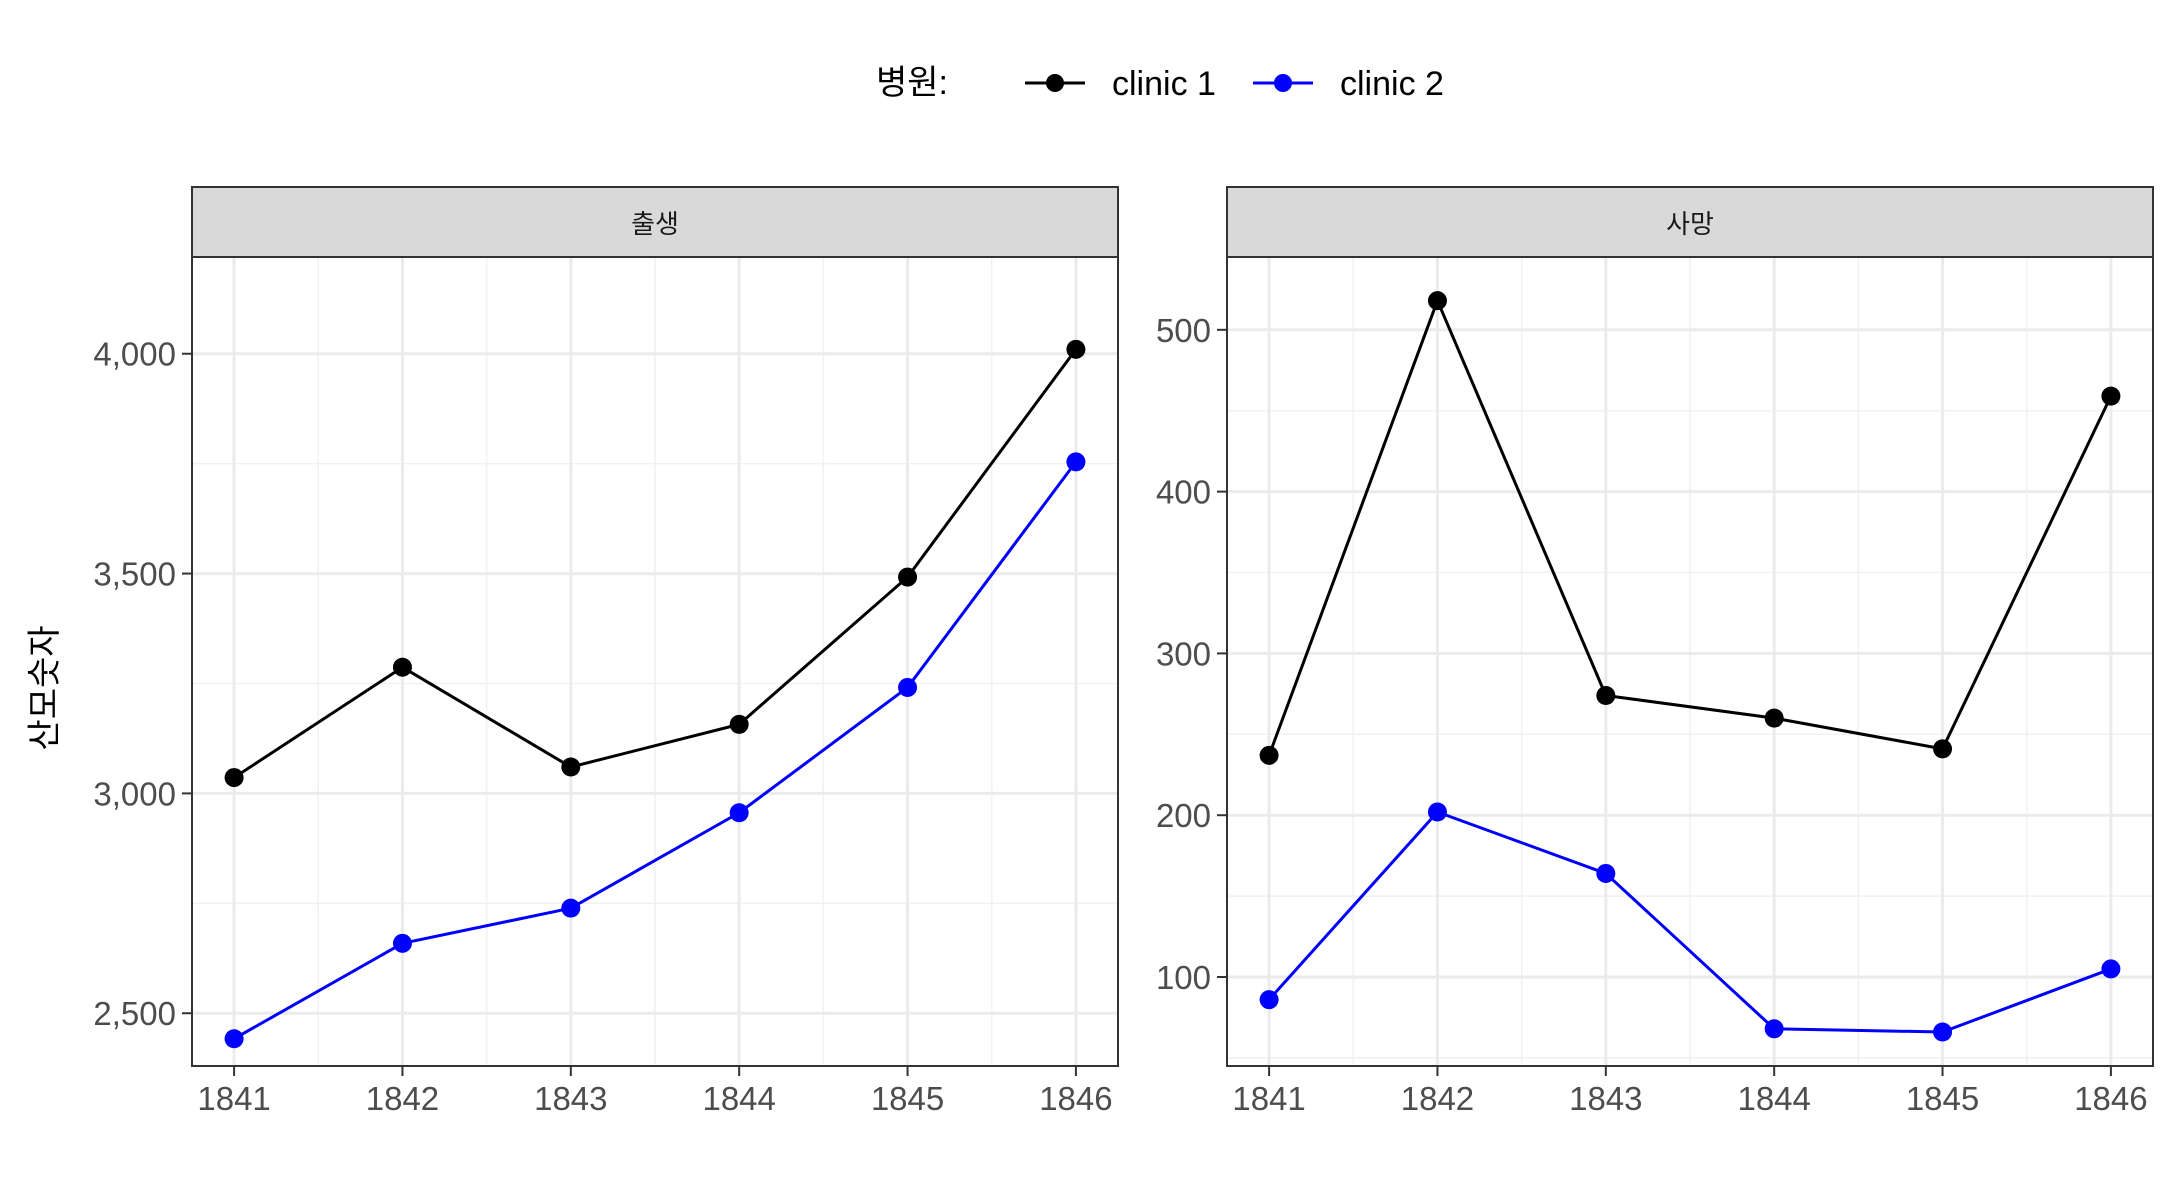 The width and height of the screenshot is (2175, 1200). What do you see at coordinates (134, 1013) in the screenshot?
I see `y-tick-label: 2,500` at bounding box center [134, 1013].